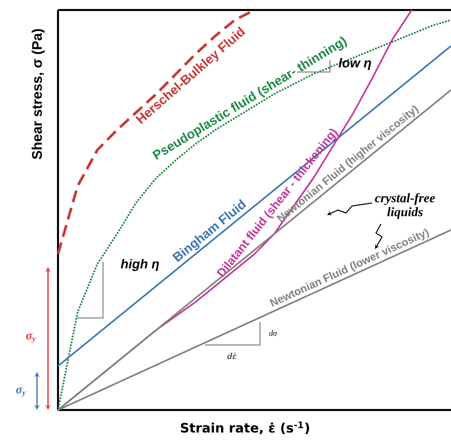 This screenshot has height=445, width=451. Describe the element at coordinates (139, 265) in the screenshot. I see `annotation: high η` at that location.